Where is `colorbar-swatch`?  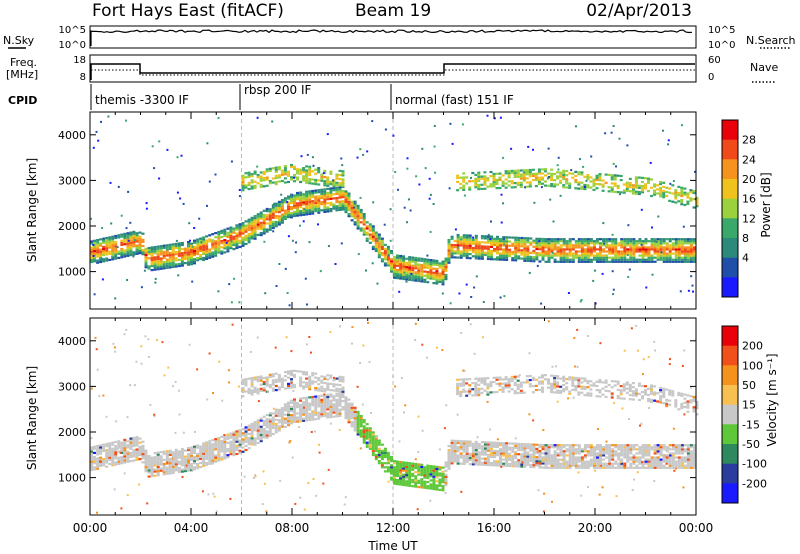
colorbar-swatch is located at coordinates (730, 228).